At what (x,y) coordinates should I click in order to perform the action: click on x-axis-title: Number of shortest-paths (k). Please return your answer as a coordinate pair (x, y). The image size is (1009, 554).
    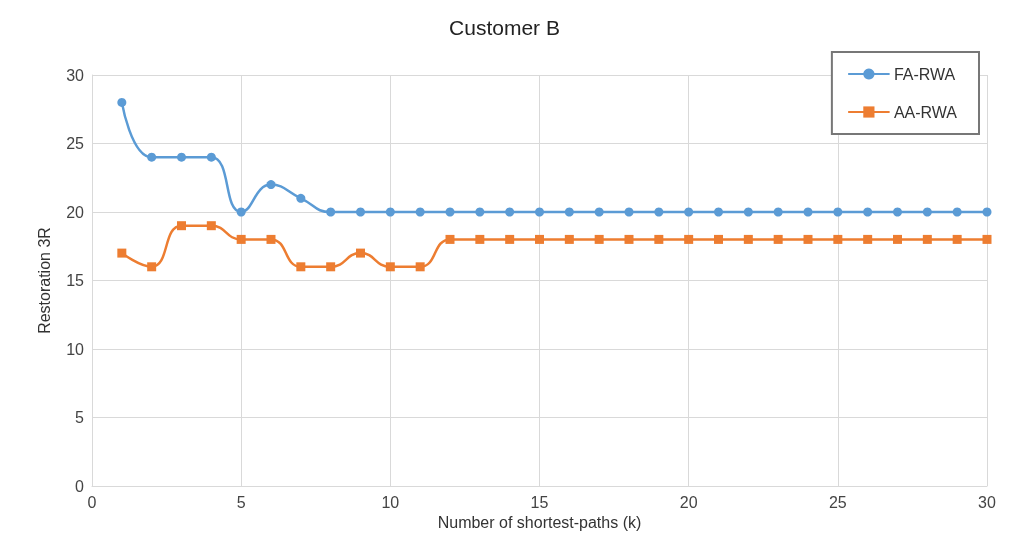
    Looking at the image, I should click on (539, 523).